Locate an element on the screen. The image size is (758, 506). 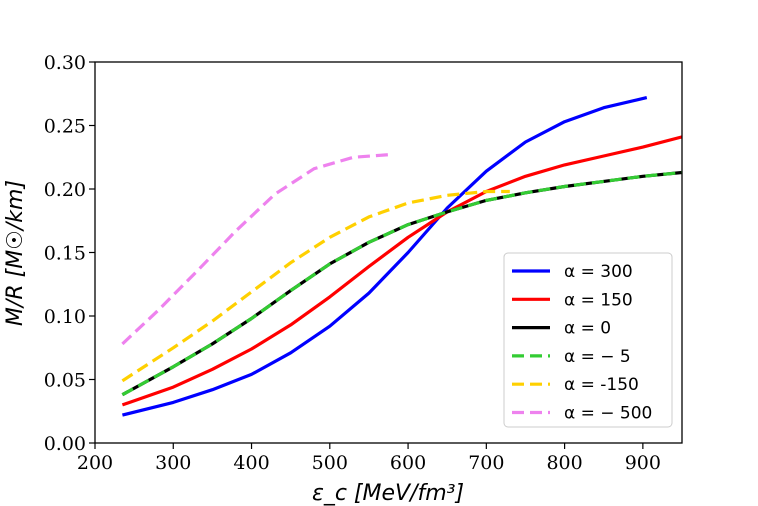
legend-box is located at coordinates (588, 340).